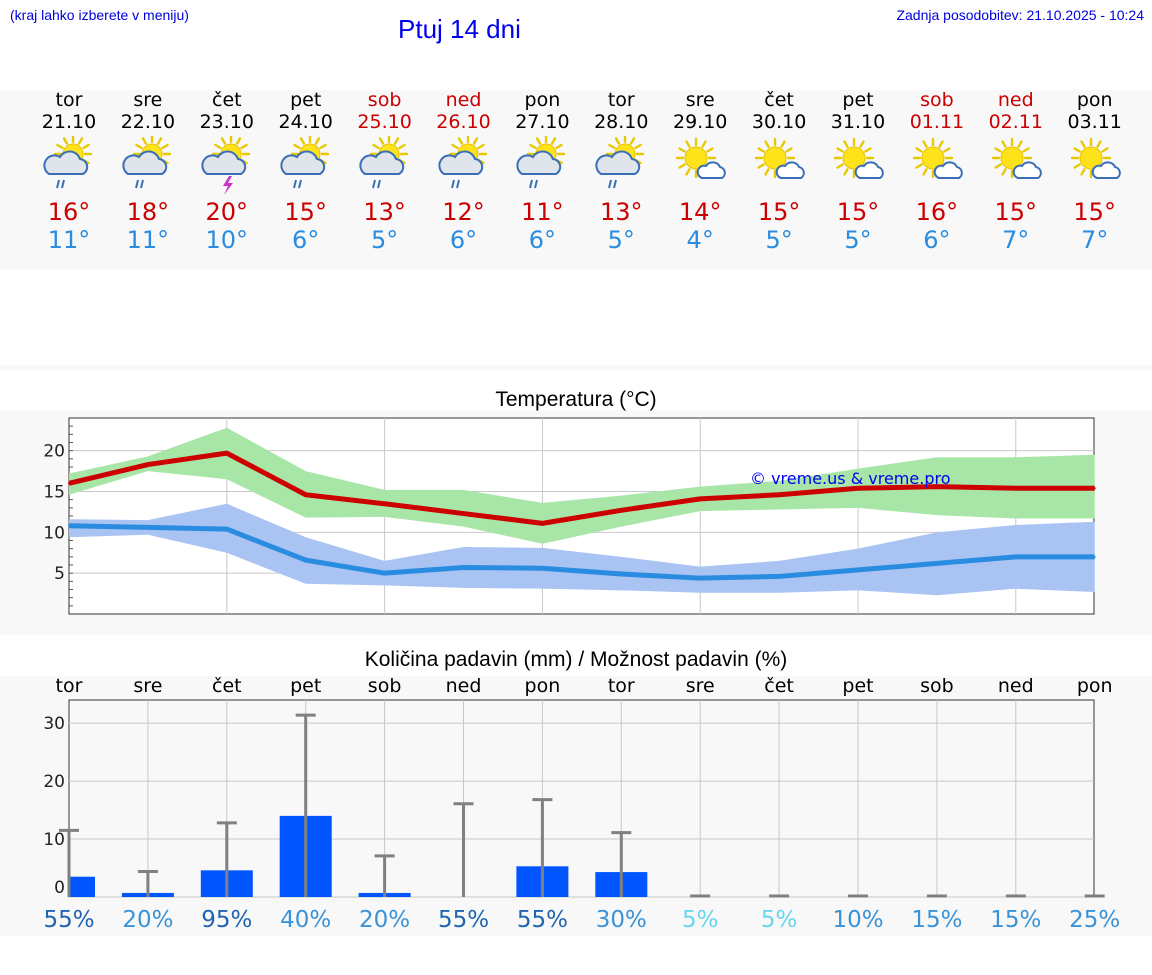 The width and height of the screenshot is (1152, 975). What do you see at coordinates (576, 367) in the screenshot?
I see `divider` at bounding box center [576, 367].